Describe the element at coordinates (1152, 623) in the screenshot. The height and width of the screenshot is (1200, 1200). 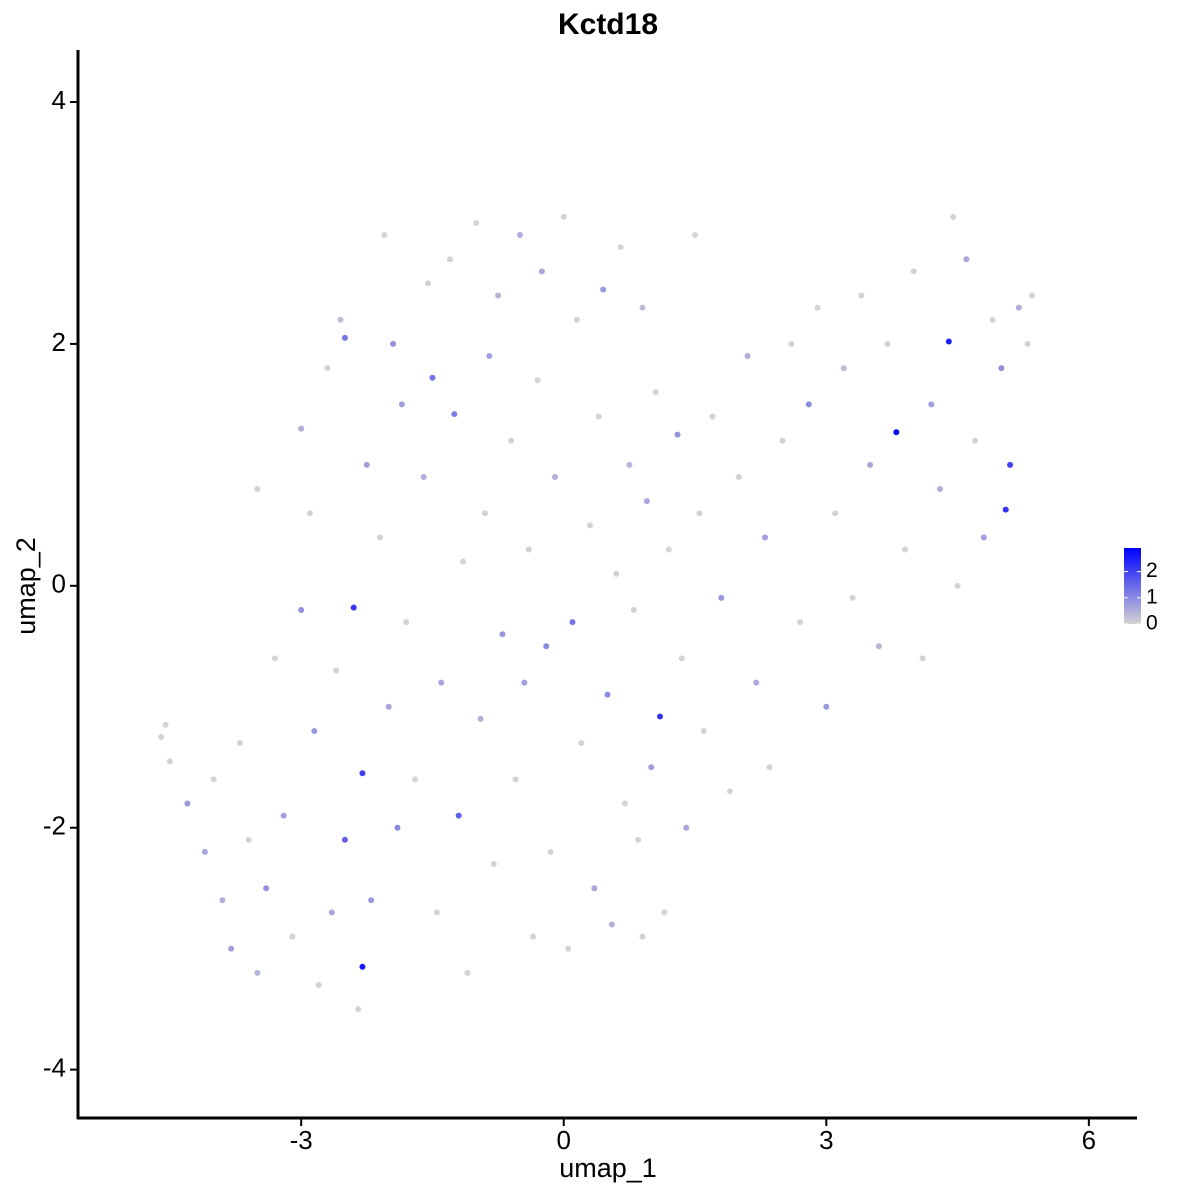
I see `colorbar-tick-label: 0` at that location.